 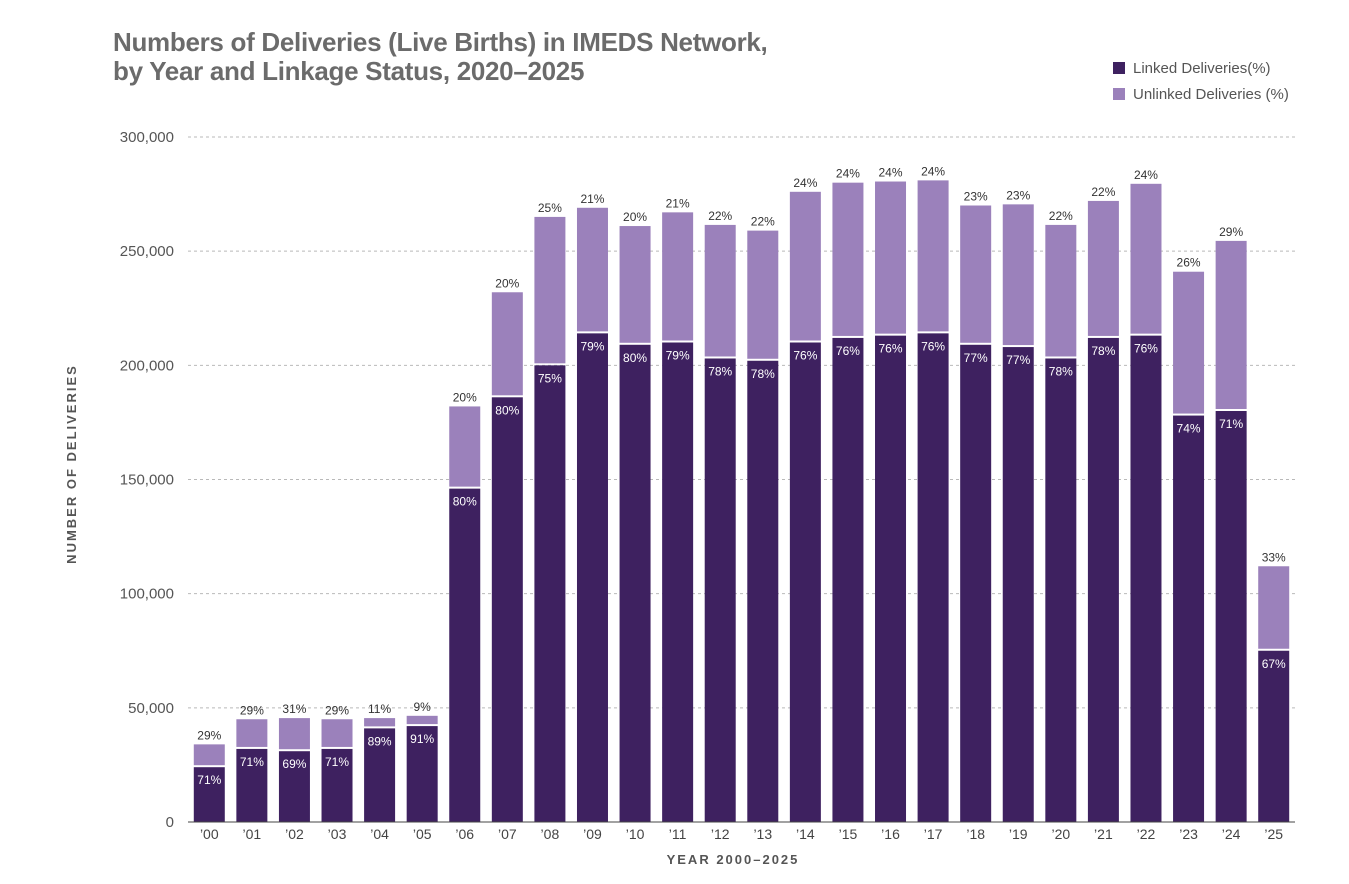 I want to click on x-tick-label: ’13, so click(x=762, y=834).